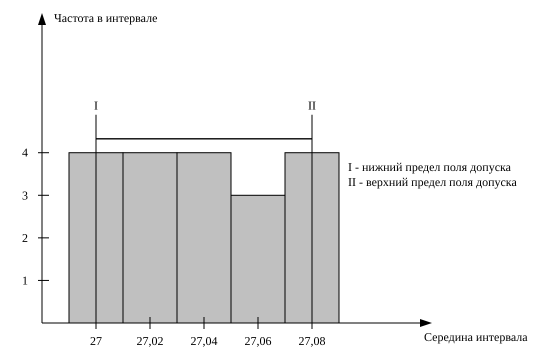 The width and height of the screenshot is (559, 356). I want to click on annotation: I - нижний предел поля допуска, so click(430, 167).